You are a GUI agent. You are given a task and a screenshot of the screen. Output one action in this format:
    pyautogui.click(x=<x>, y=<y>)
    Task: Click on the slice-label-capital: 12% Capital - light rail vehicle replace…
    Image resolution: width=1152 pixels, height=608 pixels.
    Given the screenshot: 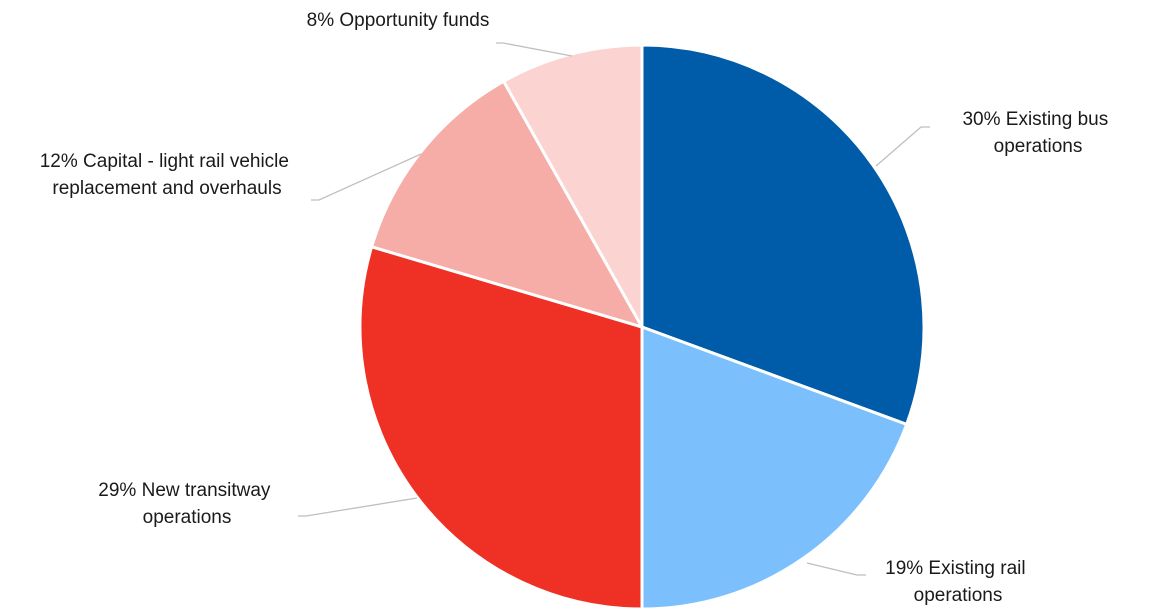 What is the action you would take?
    pyautogui.click(x=167, y=175)
    